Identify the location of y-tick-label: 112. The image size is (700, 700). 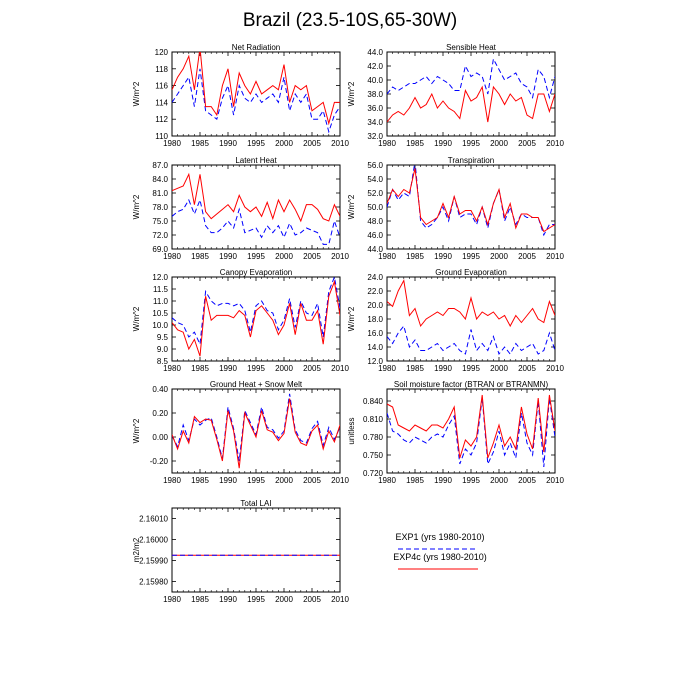
(161, 119).